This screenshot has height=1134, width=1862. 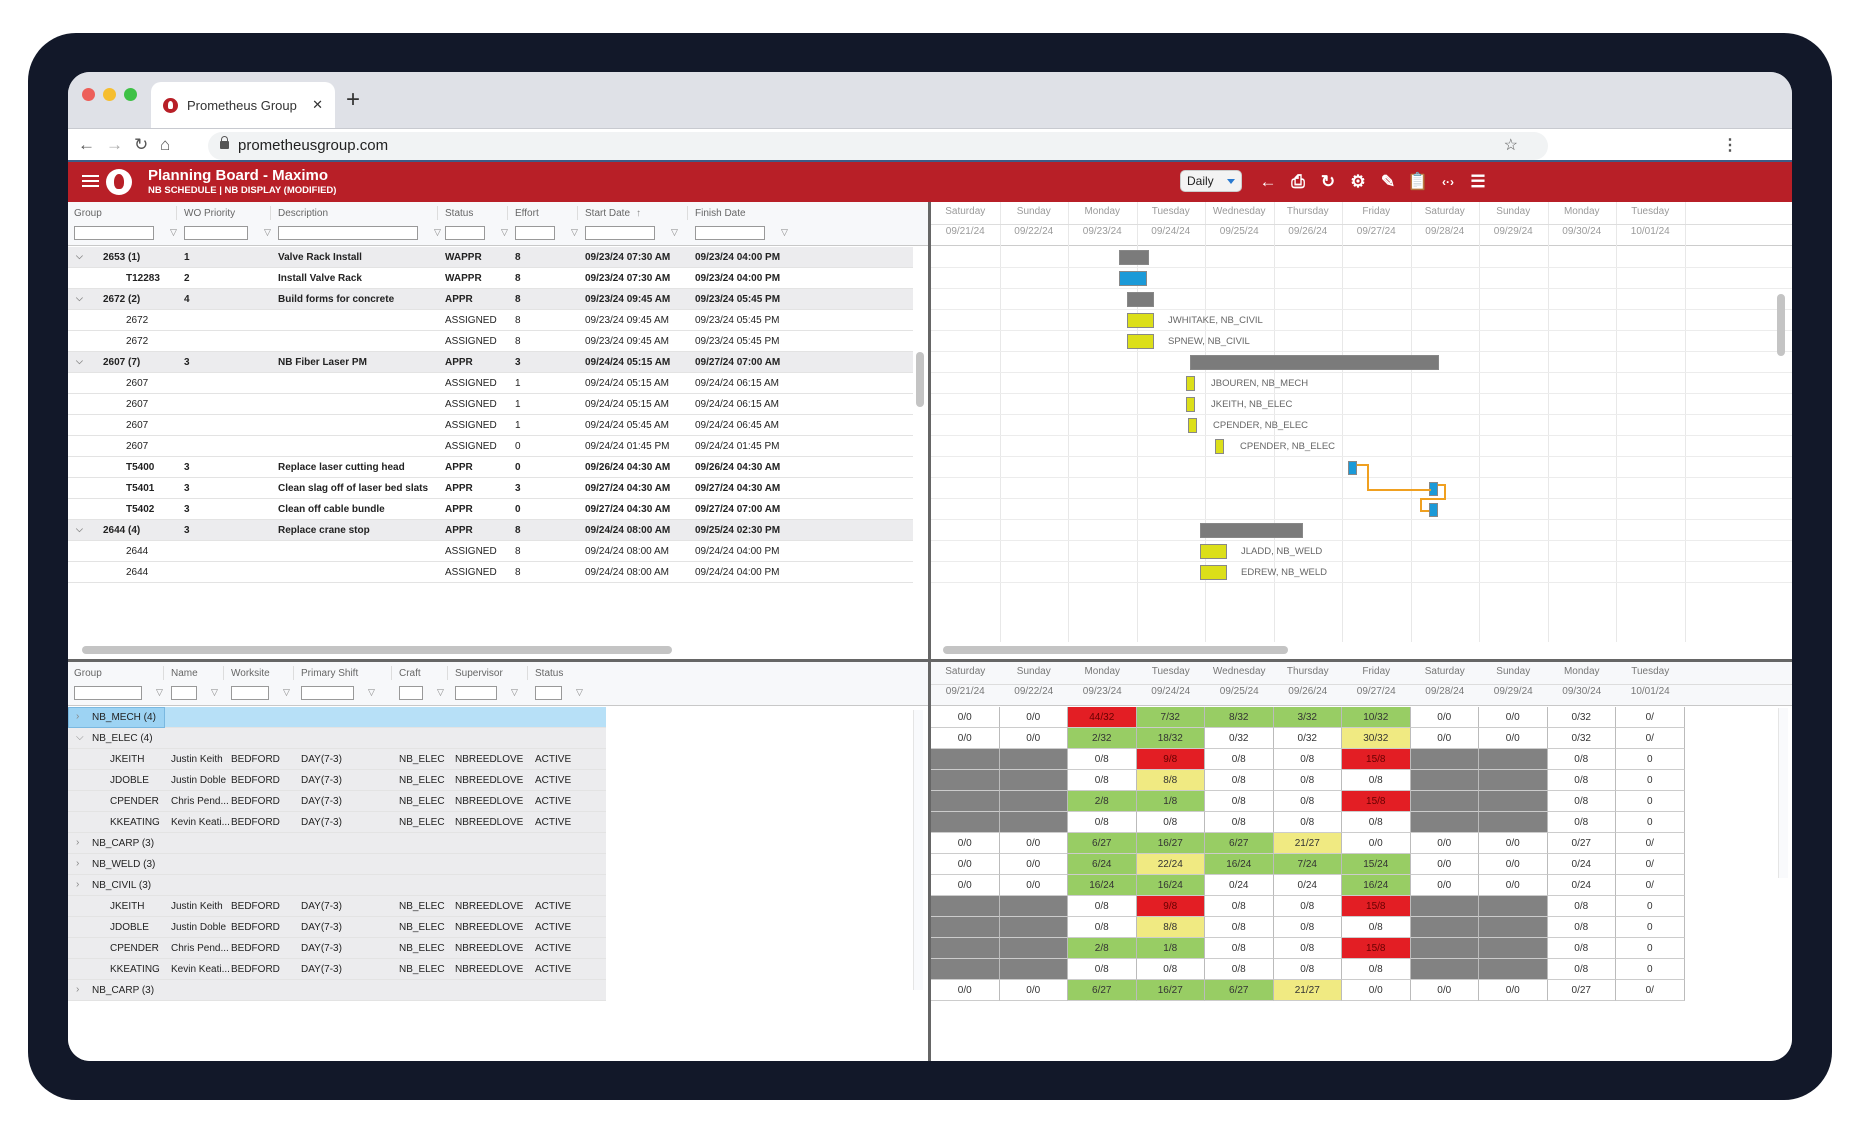 I want to click on column-header-description: Description, so click(x=303, y=213).